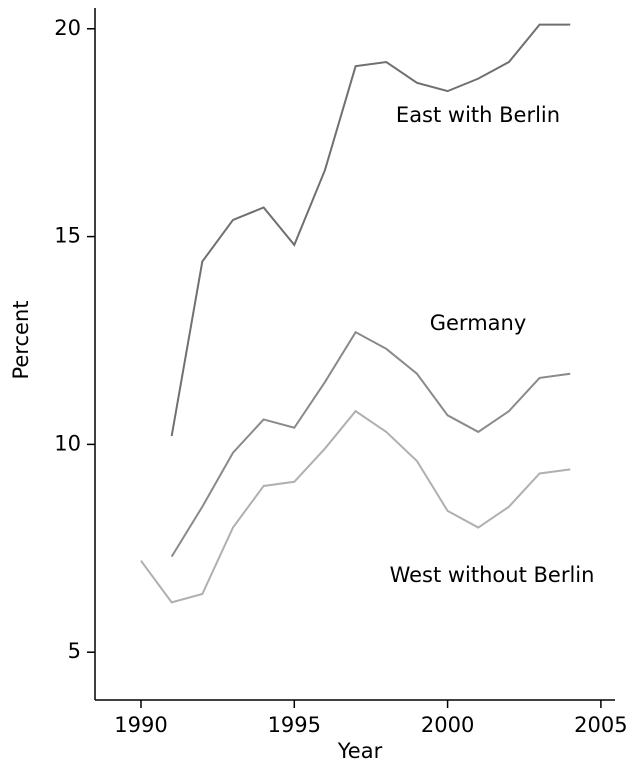 The image size is (635, 768). Describe the element at coordinates (67, 236) in the screenshot. I see `y-tick-label: 15` at that location.